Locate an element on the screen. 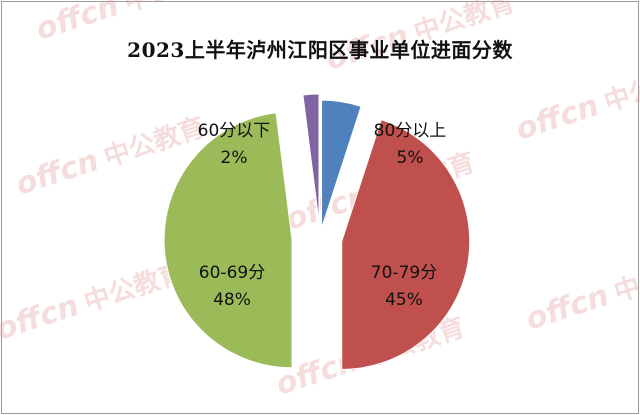 This screenshot has width=640, height=415. slice-category-label: 80分以上 is located at coordinates (410, 131).